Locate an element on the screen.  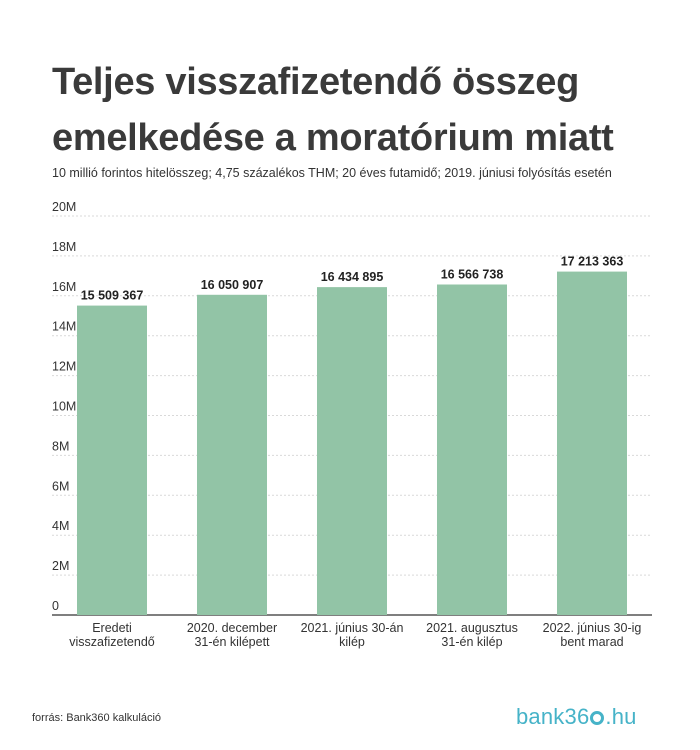
y-tick-label: 14M is located at coordinates (64, 327).